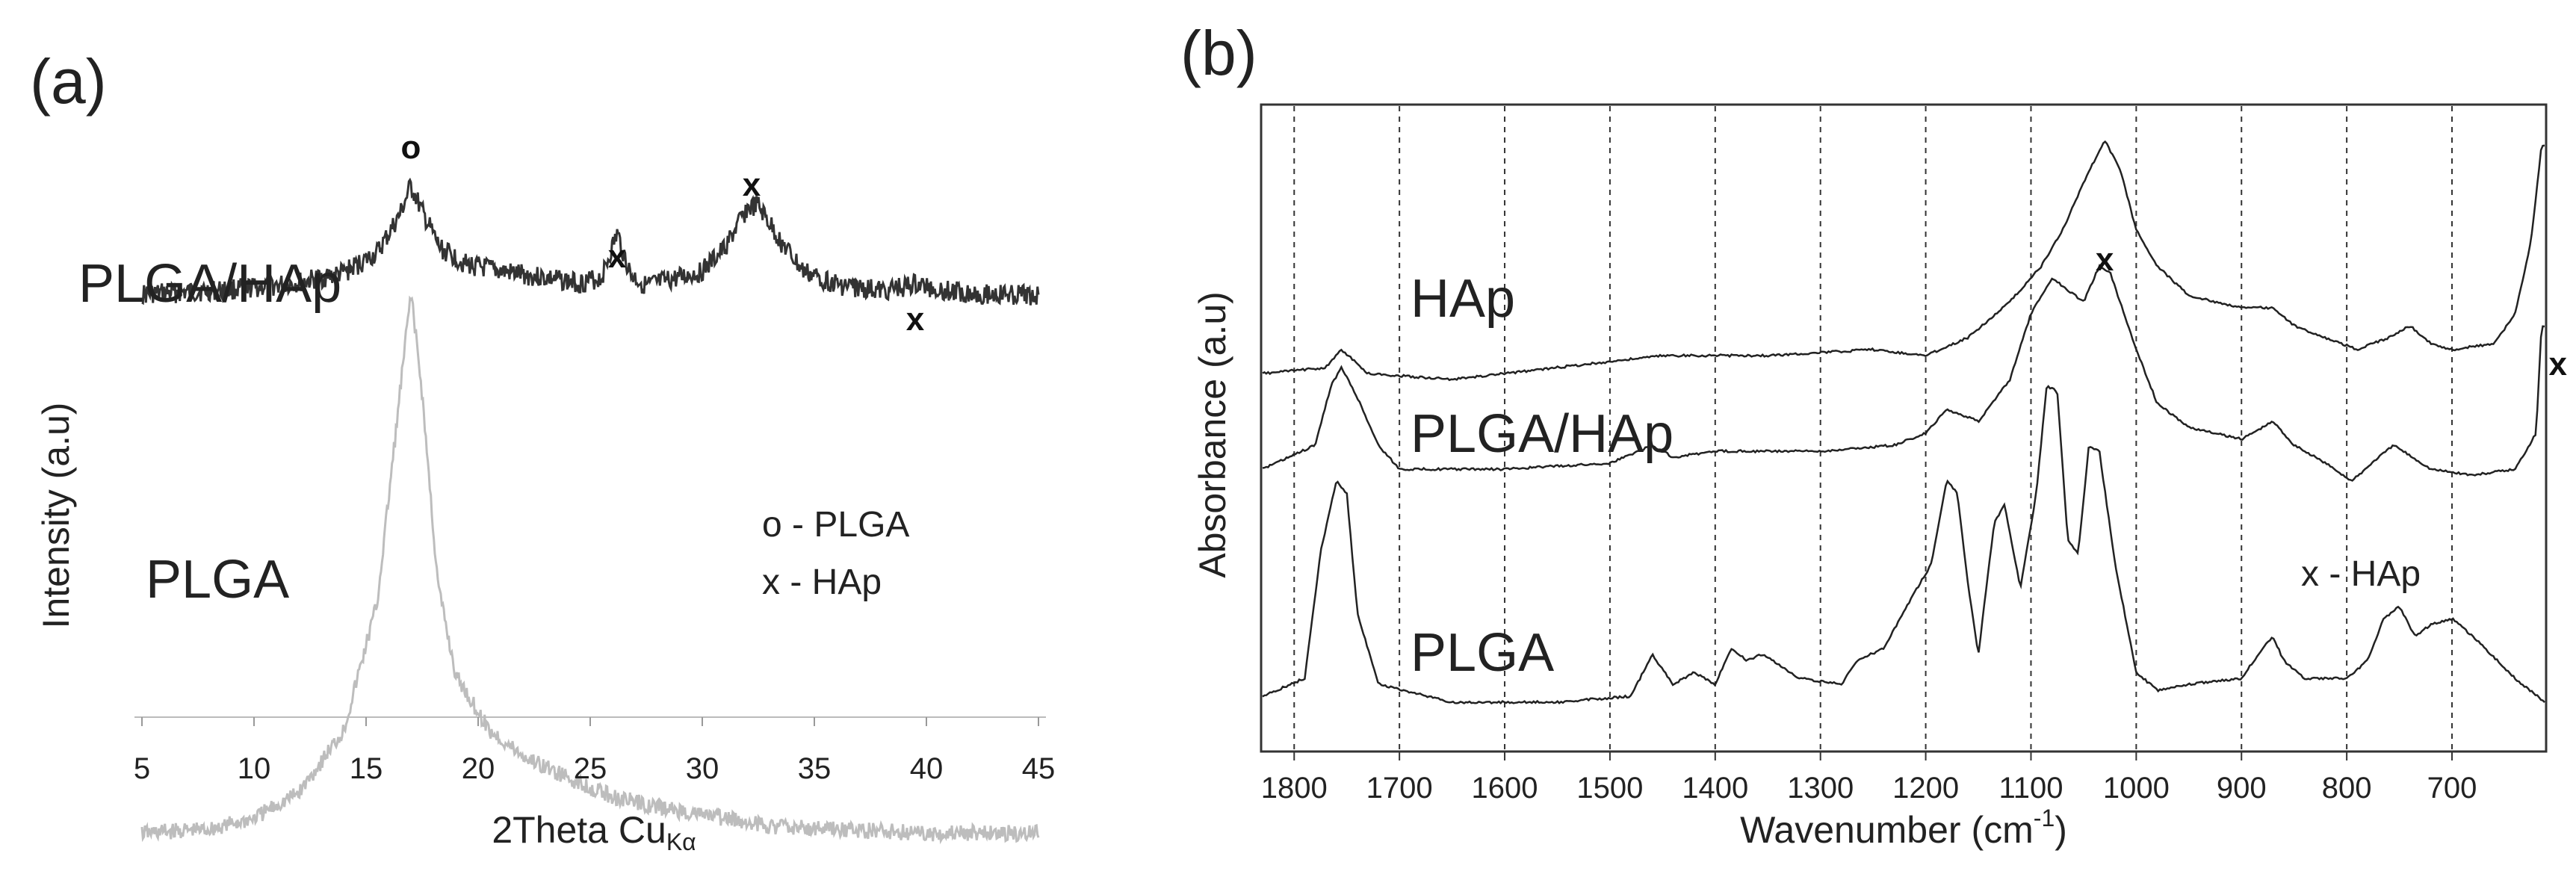  I want to click on panel-a-tick-label: 25, so click(590, 768).